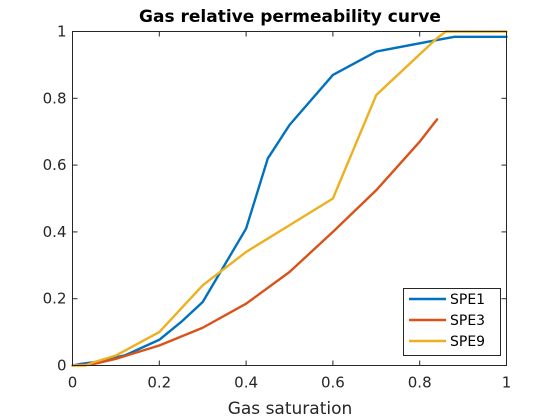 The width and height of the screenshot is (560, 420). I want to click on legend-label-spe1: SPE1, so click(467, 300).